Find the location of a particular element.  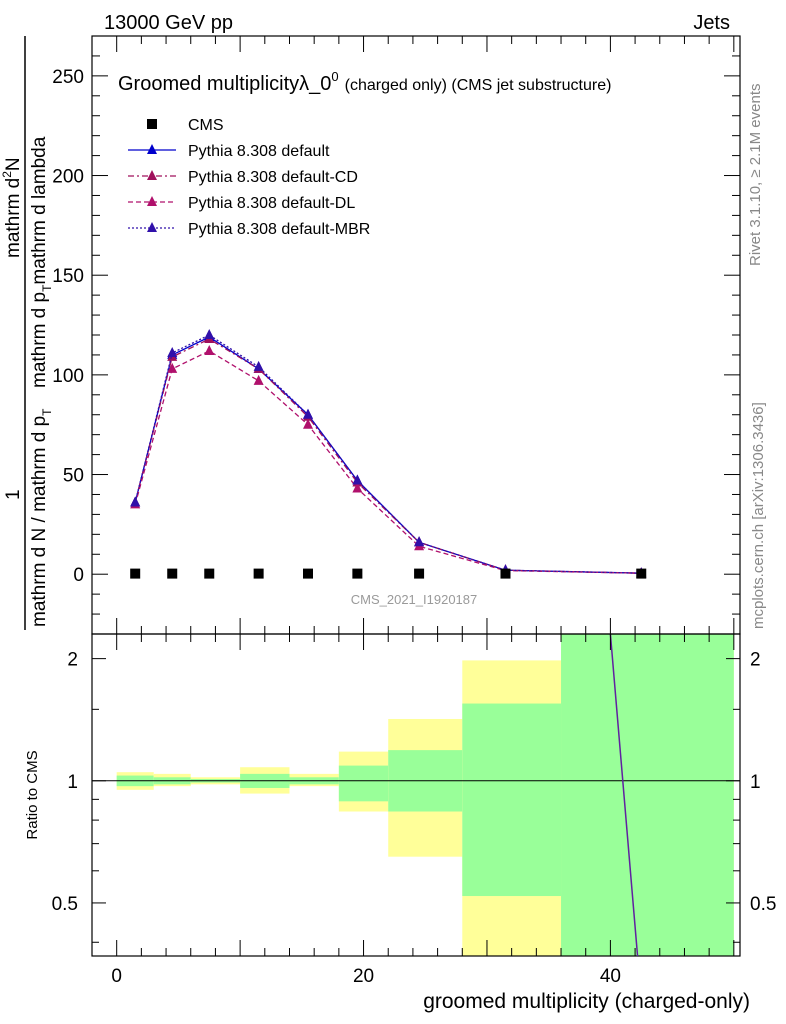

legend-label: Pythia 8.308 default-DL is located at coordinates (271, 203).